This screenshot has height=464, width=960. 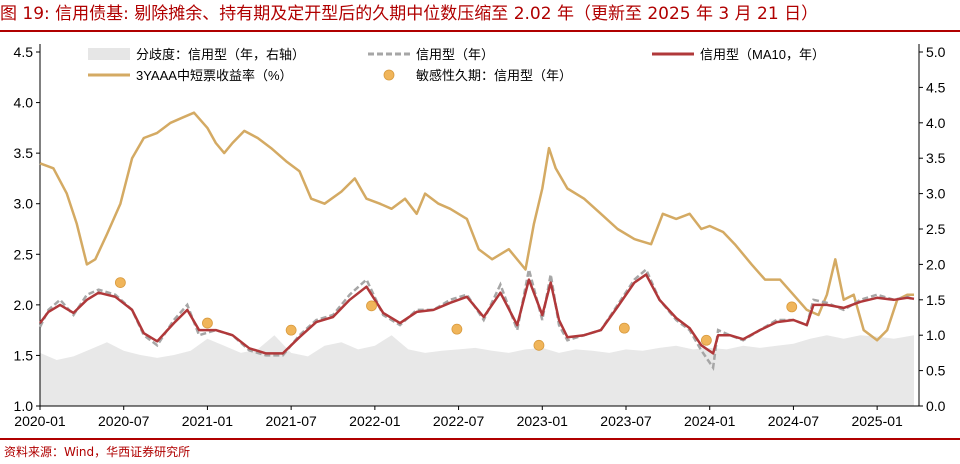 I want to click on right-tick-label: 5.0, so click(x=936, y=52).